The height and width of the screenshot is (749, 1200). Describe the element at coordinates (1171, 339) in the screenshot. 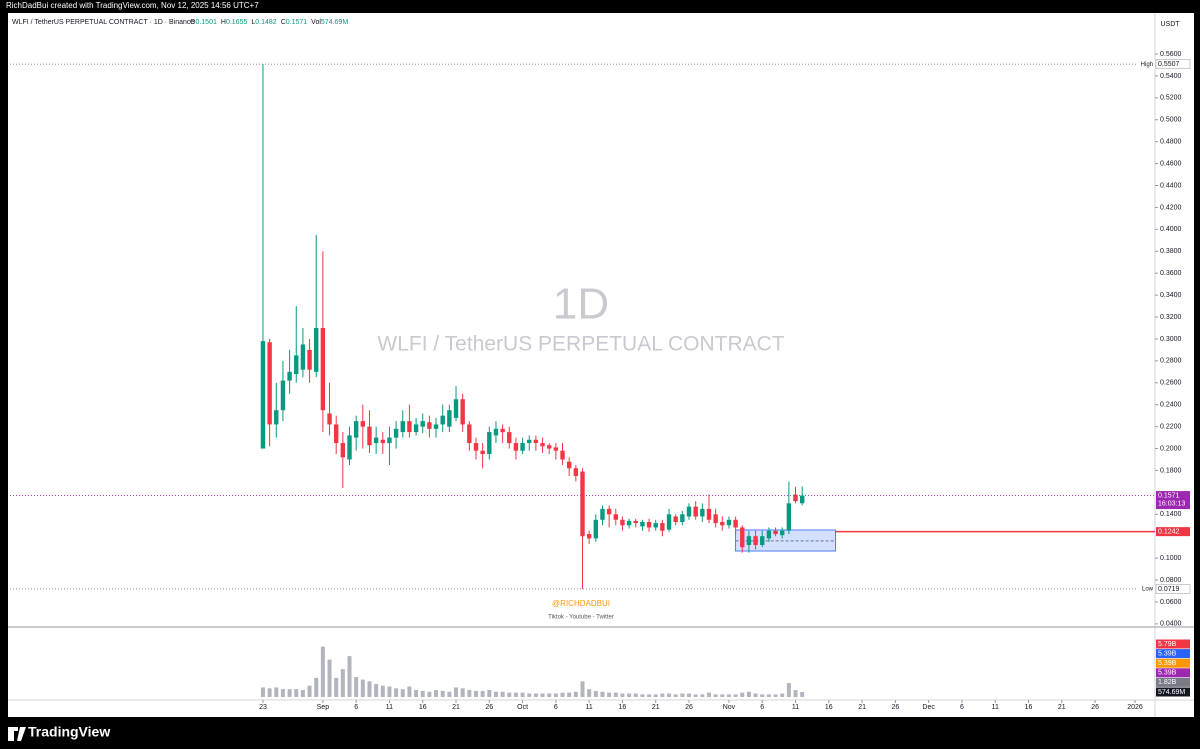

I see `y-tick-label: 0.3000` at that location.